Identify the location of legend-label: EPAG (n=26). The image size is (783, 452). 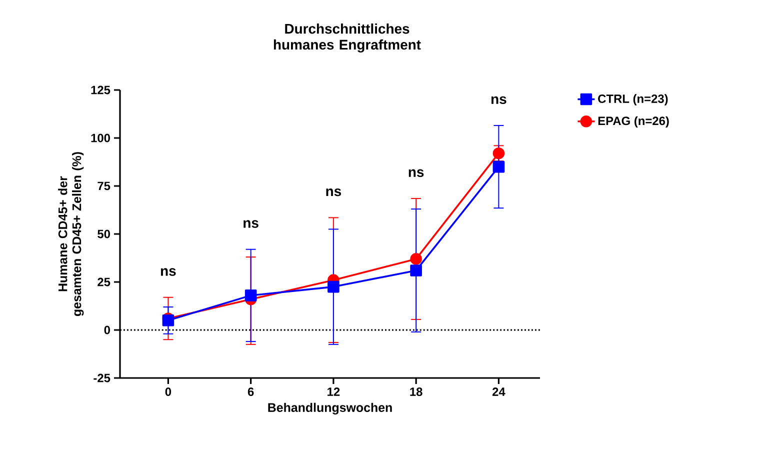
(633, 122).